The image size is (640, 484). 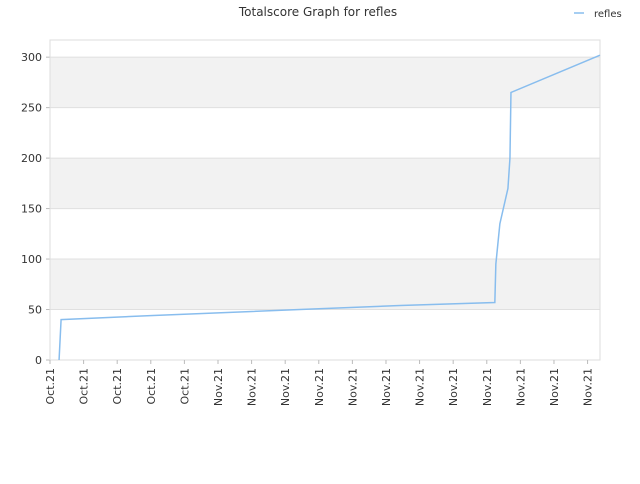 I want to click on y-tick-label: 250, so click(x=31, y=108).